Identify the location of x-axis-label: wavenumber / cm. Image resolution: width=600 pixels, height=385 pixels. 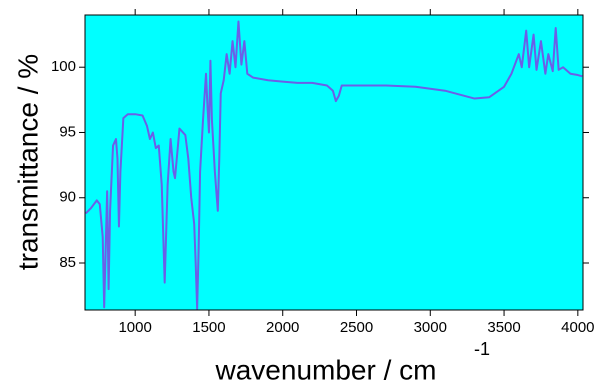
(326, 369).